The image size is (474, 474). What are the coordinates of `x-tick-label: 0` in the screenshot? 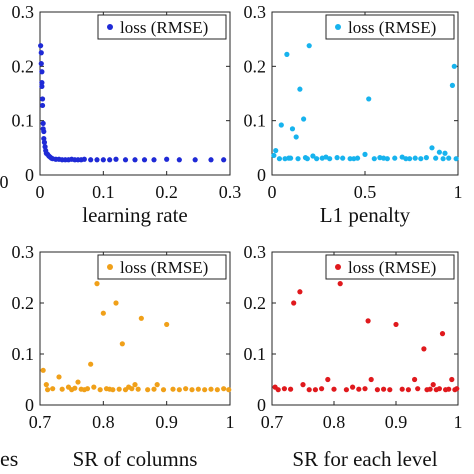 It's located at (40, 192).